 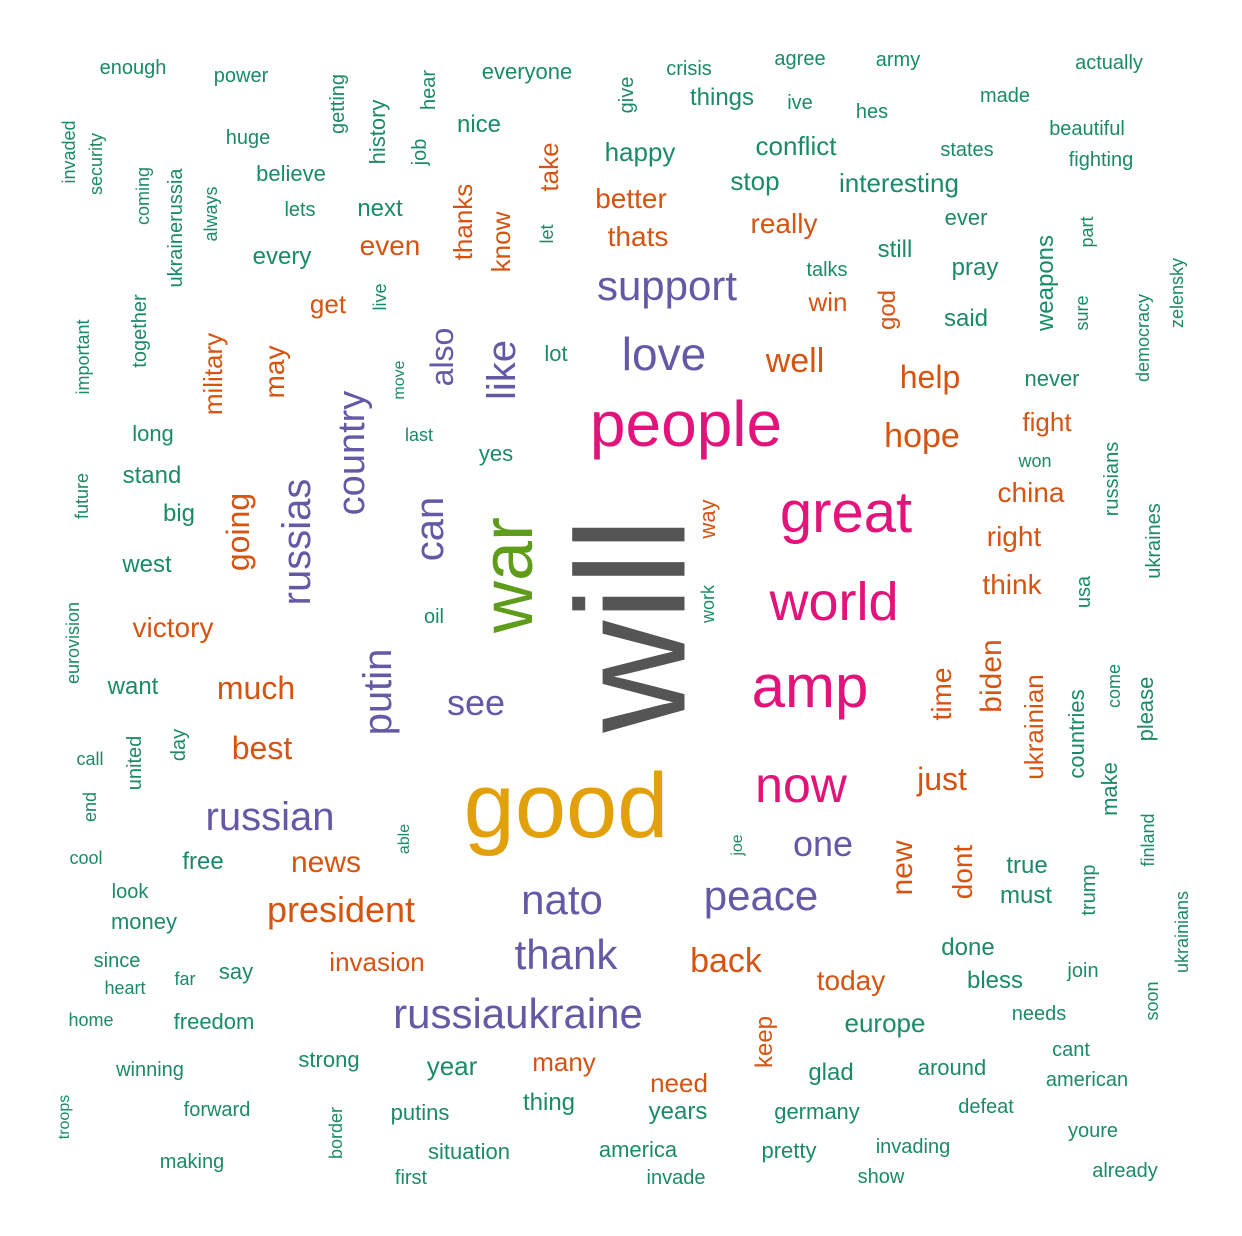 What do you see at coordinates (144, 921) in the screenshot?
I see `word-money: money` at bounding box center [144, 921].